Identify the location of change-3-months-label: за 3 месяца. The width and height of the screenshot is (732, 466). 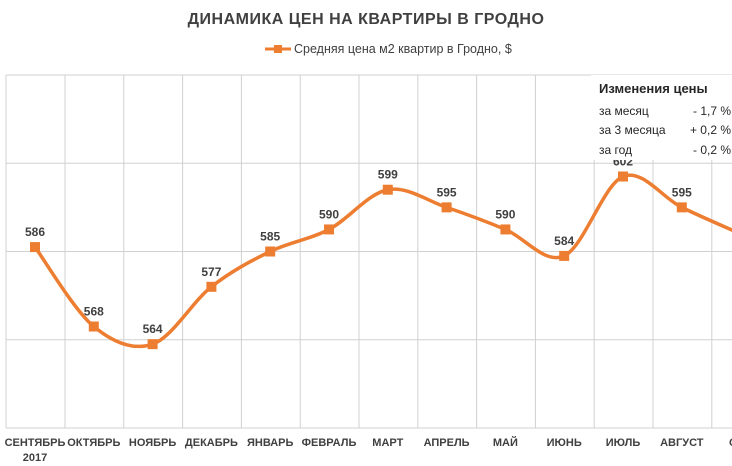
(632, 130).